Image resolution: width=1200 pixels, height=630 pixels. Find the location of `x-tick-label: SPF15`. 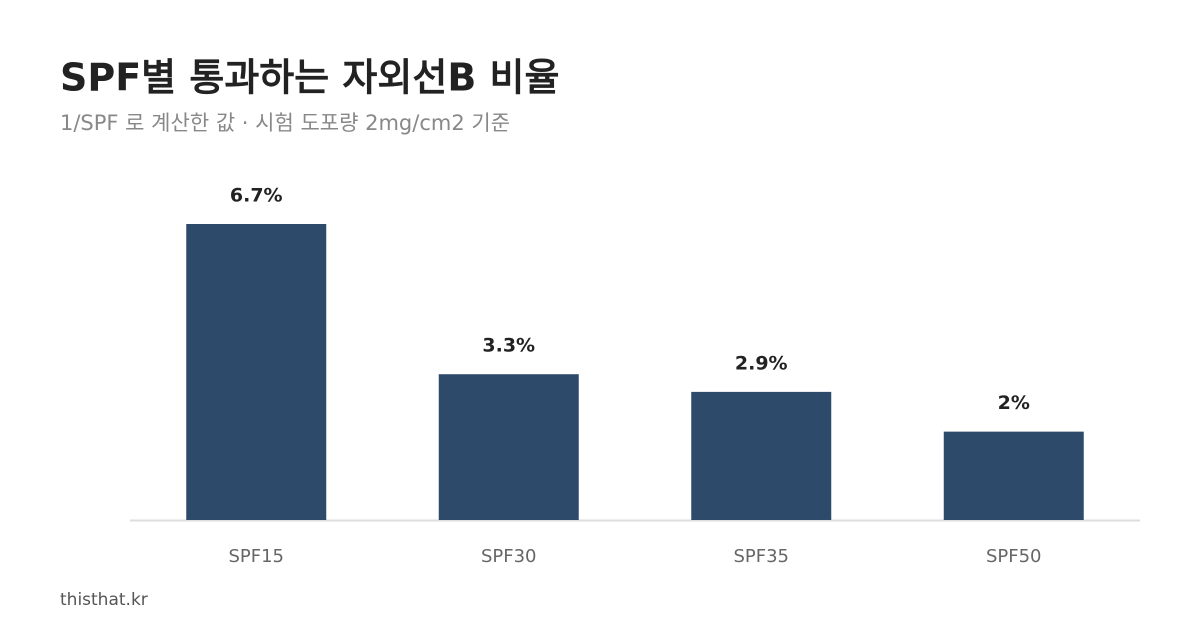

x-tick-label: SPF15 is located at coordinates (256, 556).